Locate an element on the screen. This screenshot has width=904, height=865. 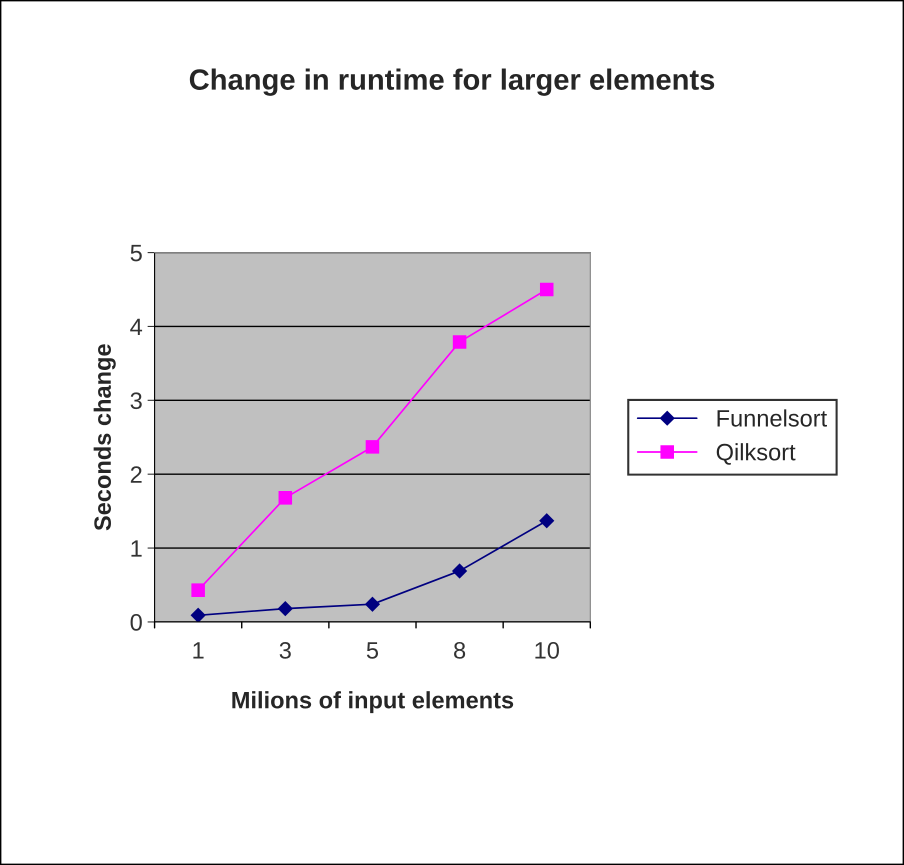
x-tick-label: 5 is located at coordinates (372, 650).